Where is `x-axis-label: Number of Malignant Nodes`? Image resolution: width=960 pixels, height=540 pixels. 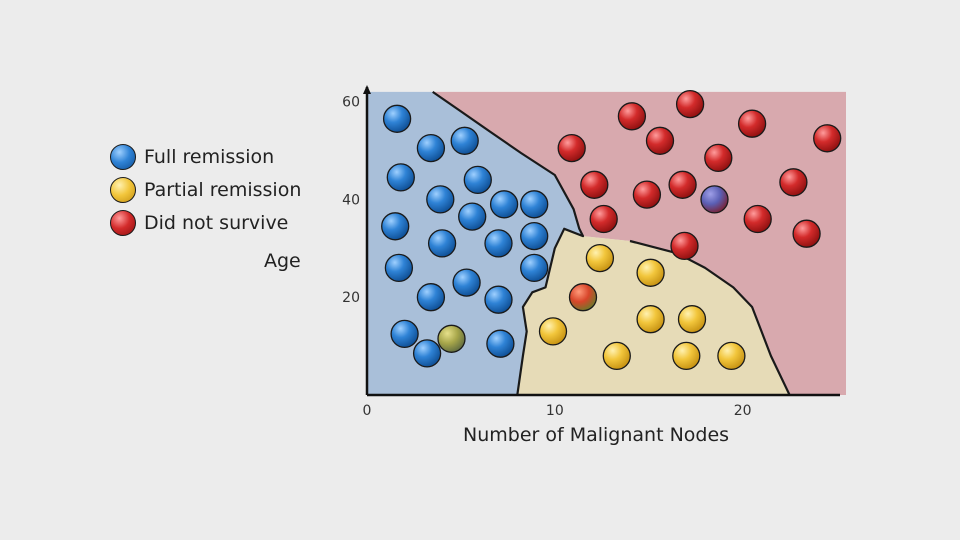
x-axis-label: Number of Malignant Nodes is located at coordinates (596, 435).